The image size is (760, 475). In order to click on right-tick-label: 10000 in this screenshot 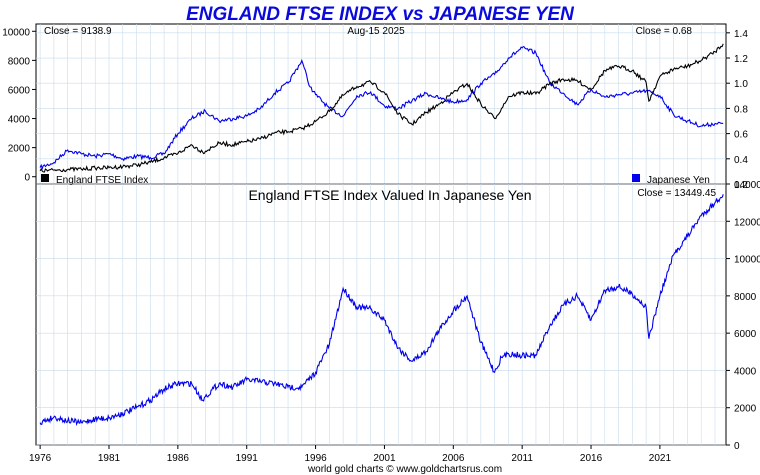, I will do `click(747, 260)`.